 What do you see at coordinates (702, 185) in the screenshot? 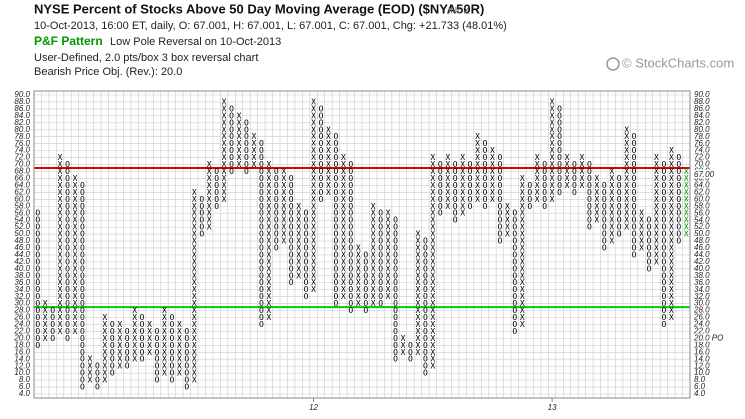
I see `y-tick-label-right: 64.0` at bounding box center [702, 185].